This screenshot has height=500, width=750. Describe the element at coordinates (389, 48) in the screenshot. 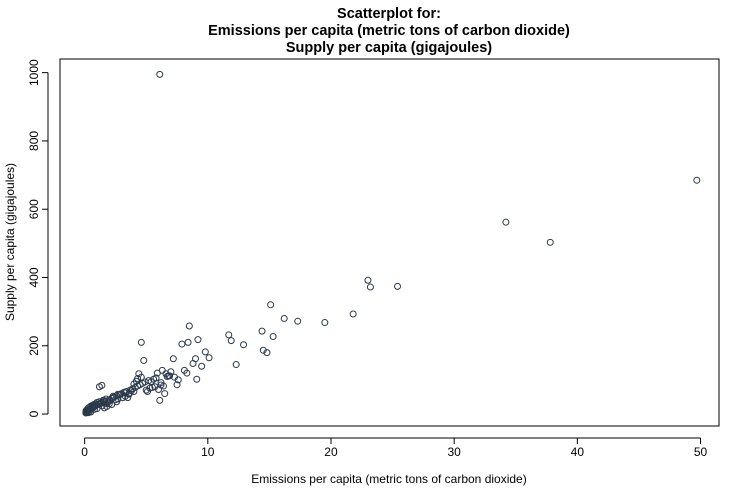

I see `chart-title-line-3: Supply per capita (gigajoules)` at that location.